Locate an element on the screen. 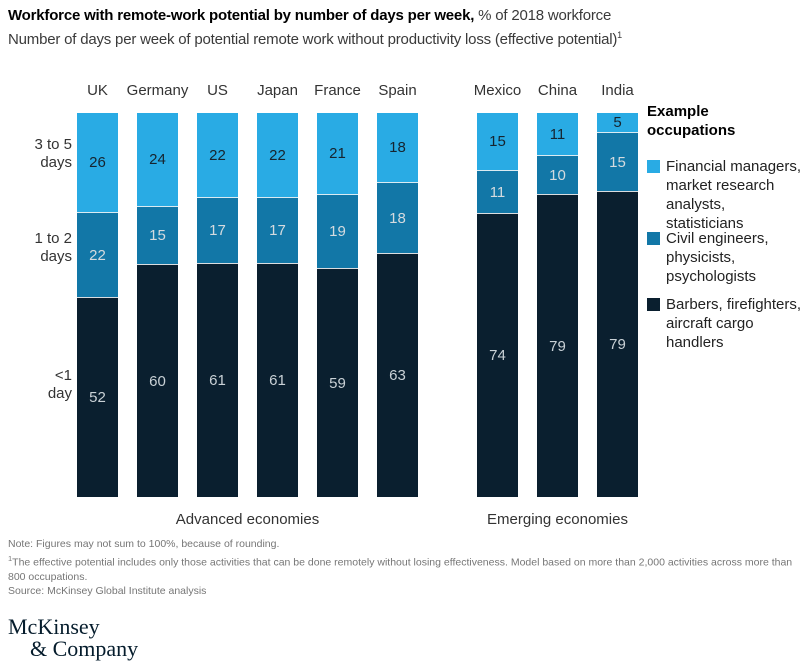 This screenshot has width=803, height=669. segment-3-to-5-days: 21 is located at coordinates (337, 154).